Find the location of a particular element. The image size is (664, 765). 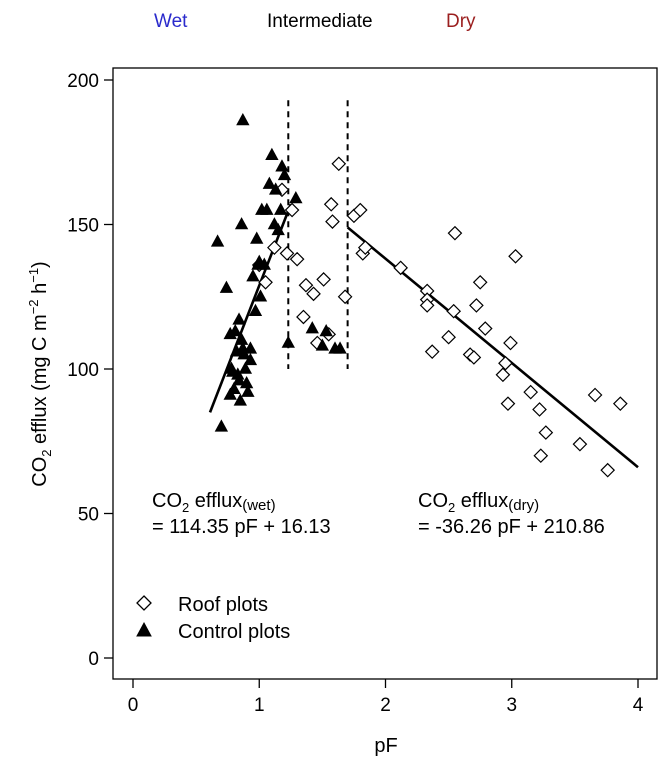

y-axis: 0 50 100 150 200 is located at coordinates (90, 370).